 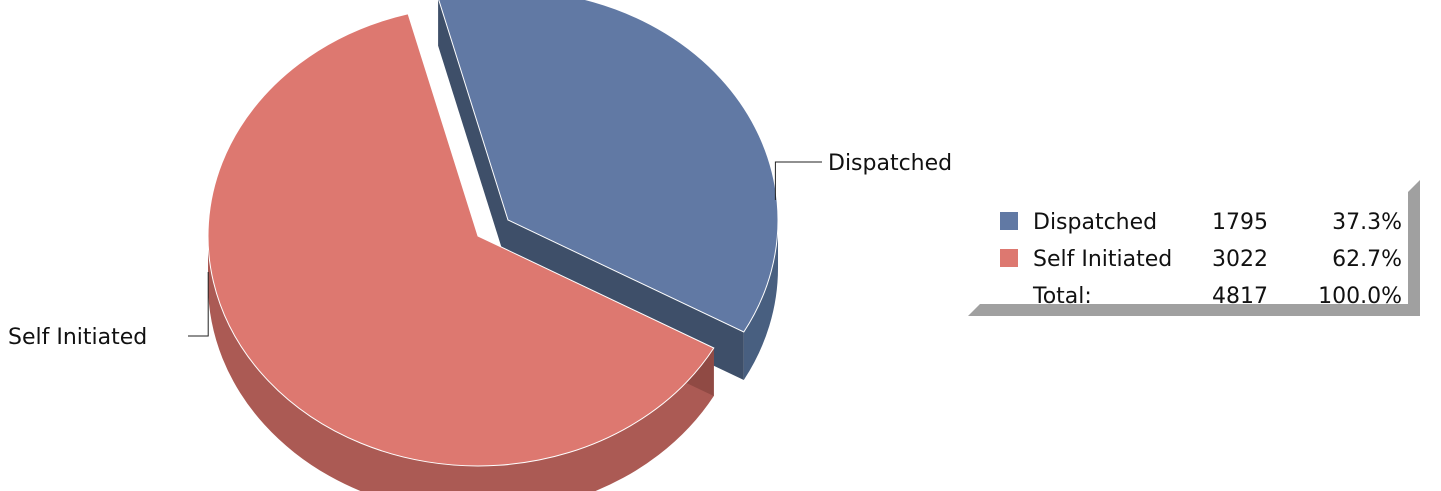 What do you see at coordinates (1102, 259) in the screenshot?
I see `legend-label-self-initiated: Self Initiated` at bounding box center [1102, 259].